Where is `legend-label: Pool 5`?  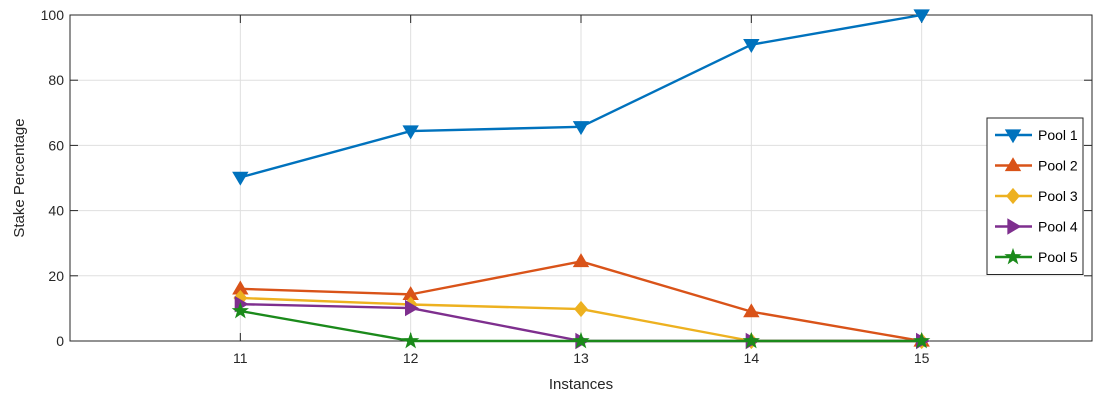 legend-label: Pool 5 is located at coordinates (1058, 257).